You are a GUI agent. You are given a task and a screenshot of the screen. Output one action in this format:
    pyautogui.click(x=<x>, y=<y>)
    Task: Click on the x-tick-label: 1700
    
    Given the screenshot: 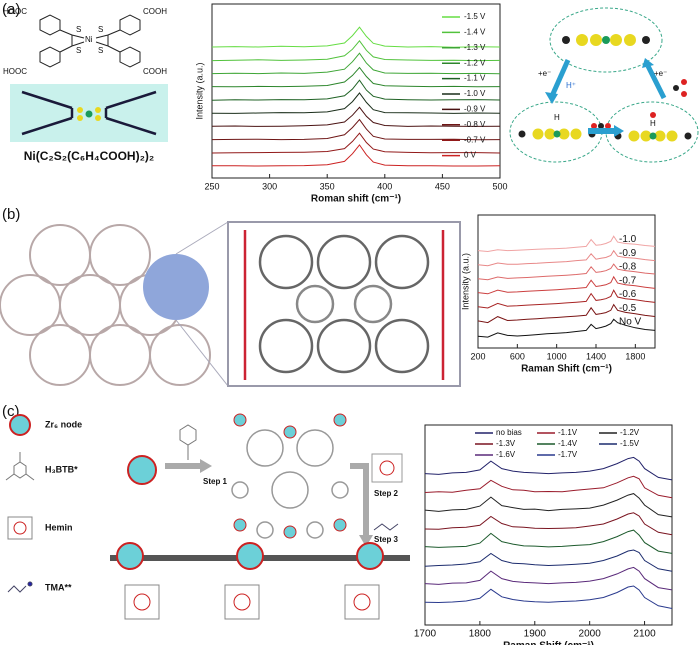 What is the action you would take?
    pyautogui.click(x=425, y=634)
    